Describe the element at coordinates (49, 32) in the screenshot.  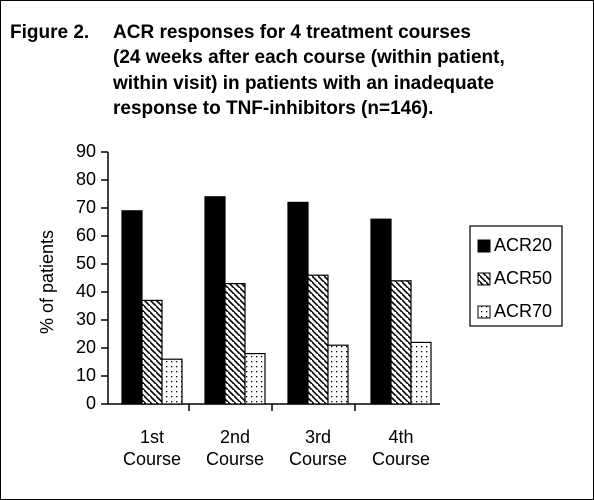
I see `figure-label: Figure 2.` at that location.